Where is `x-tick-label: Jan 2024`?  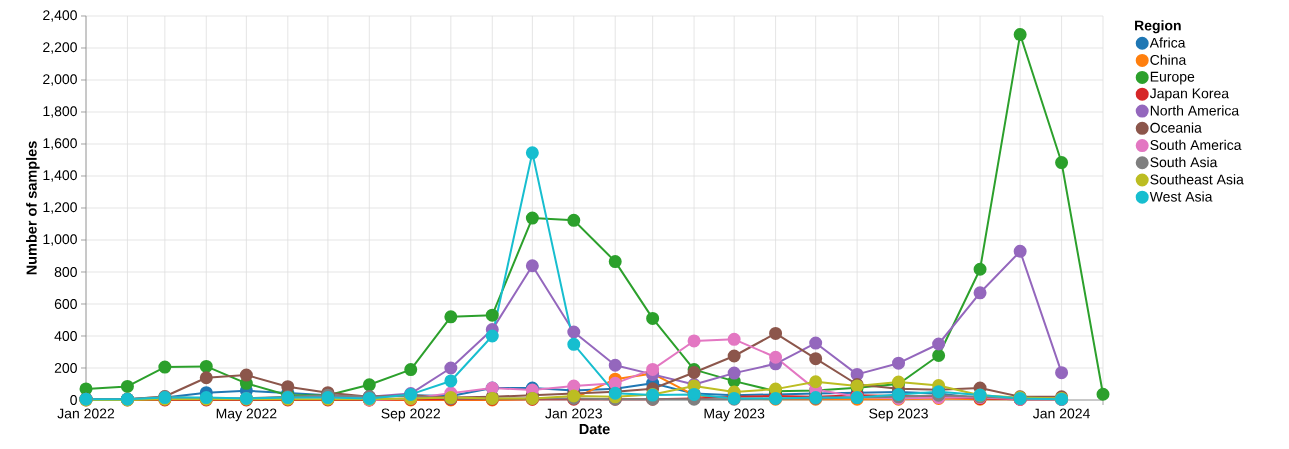 x-tick-label: Jan 2024 is located at coordinates (1061, 413).